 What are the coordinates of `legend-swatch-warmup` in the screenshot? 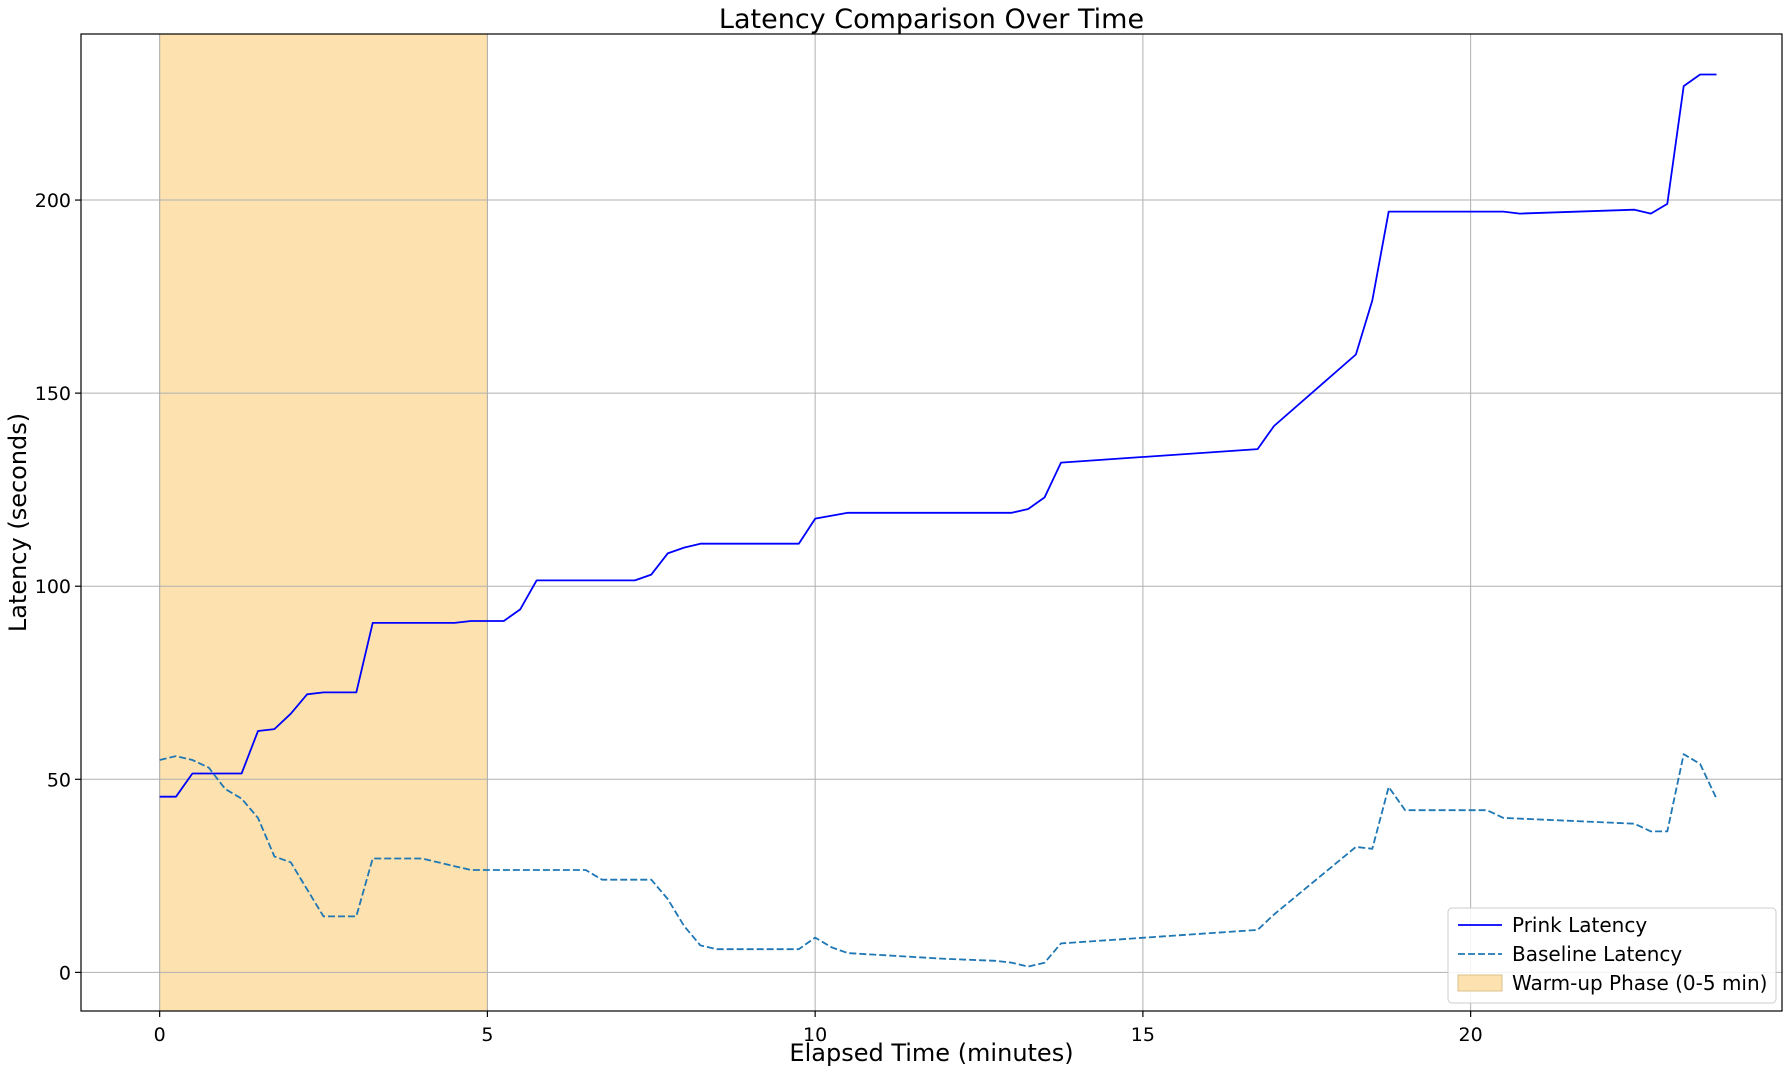 It's located at (1480, 983).